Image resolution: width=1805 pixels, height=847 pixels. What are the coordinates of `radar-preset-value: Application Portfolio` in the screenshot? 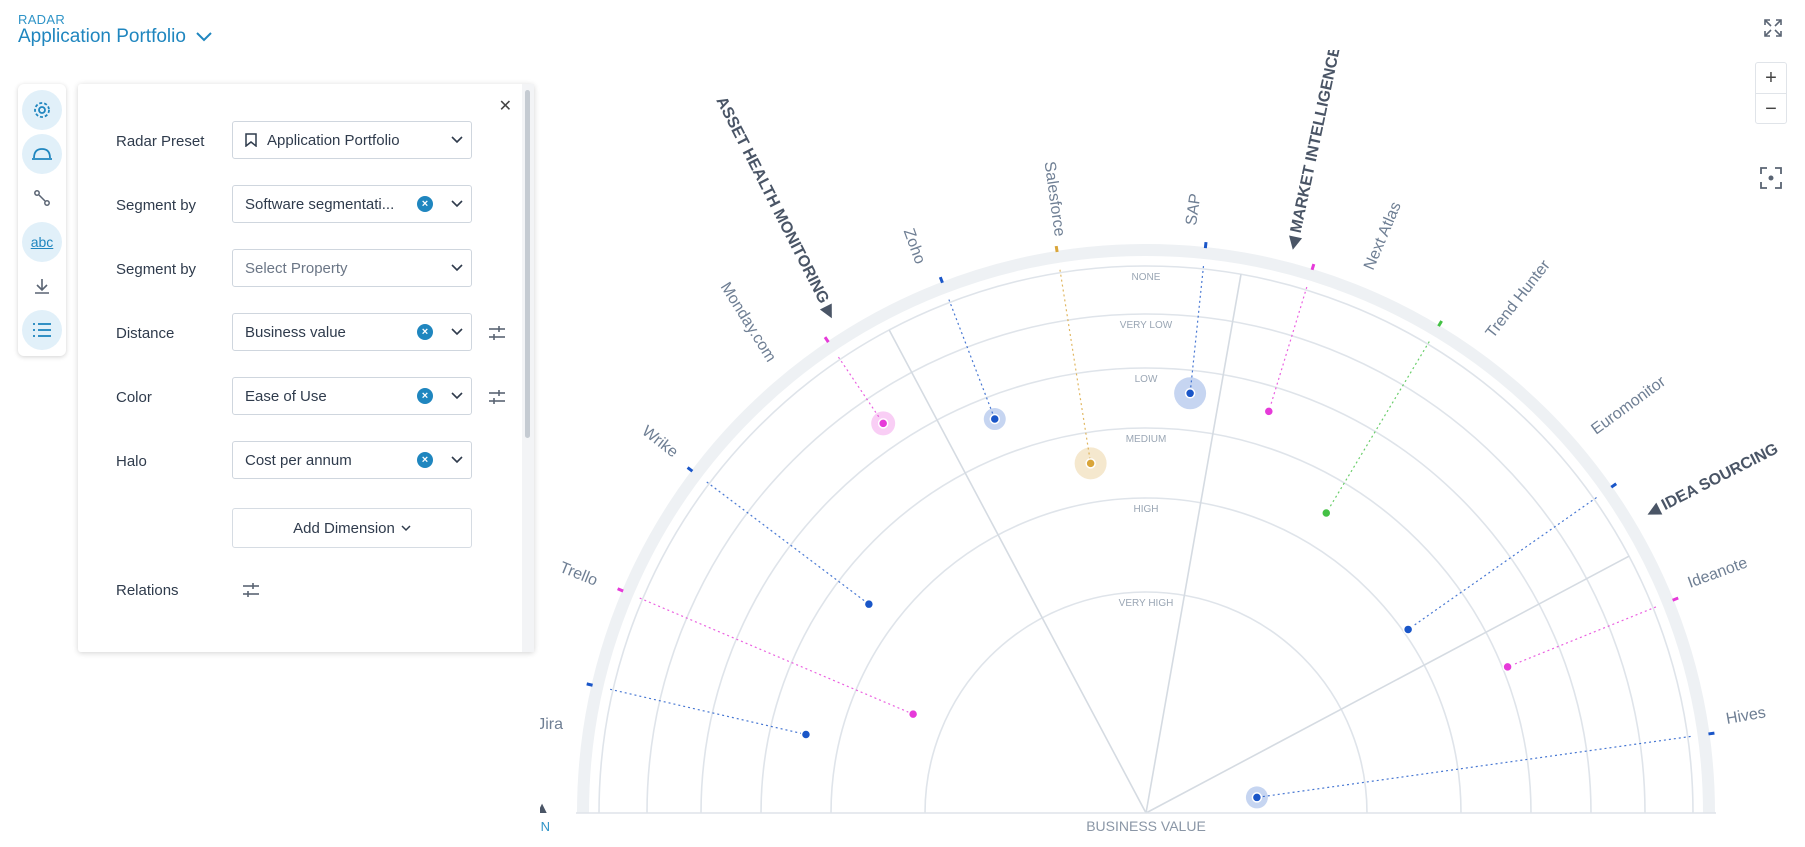 It's located at (333, 140).